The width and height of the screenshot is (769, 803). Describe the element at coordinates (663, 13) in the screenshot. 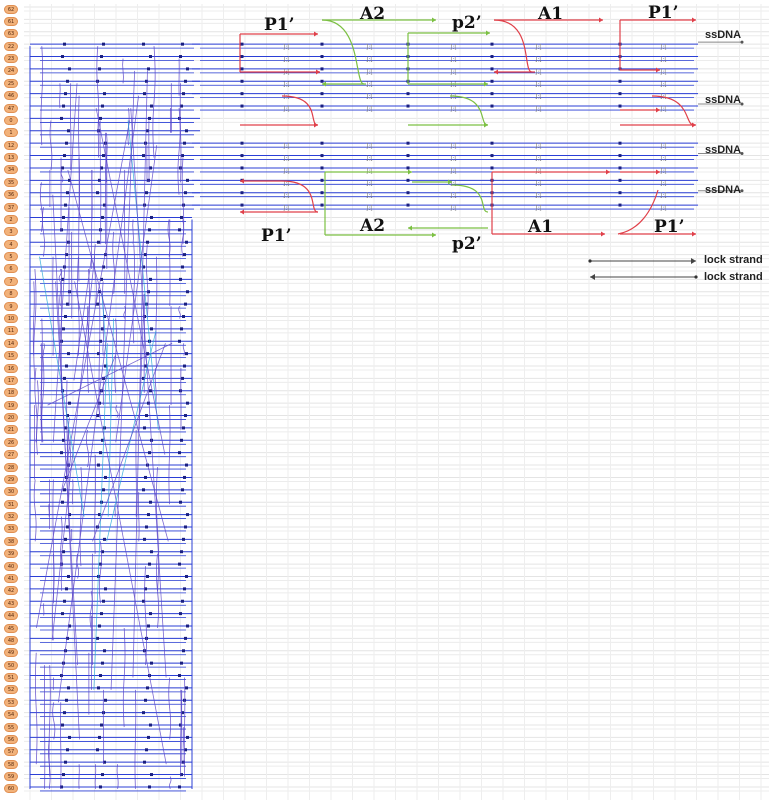

I see `top-label-p1b: P1’` at that location.